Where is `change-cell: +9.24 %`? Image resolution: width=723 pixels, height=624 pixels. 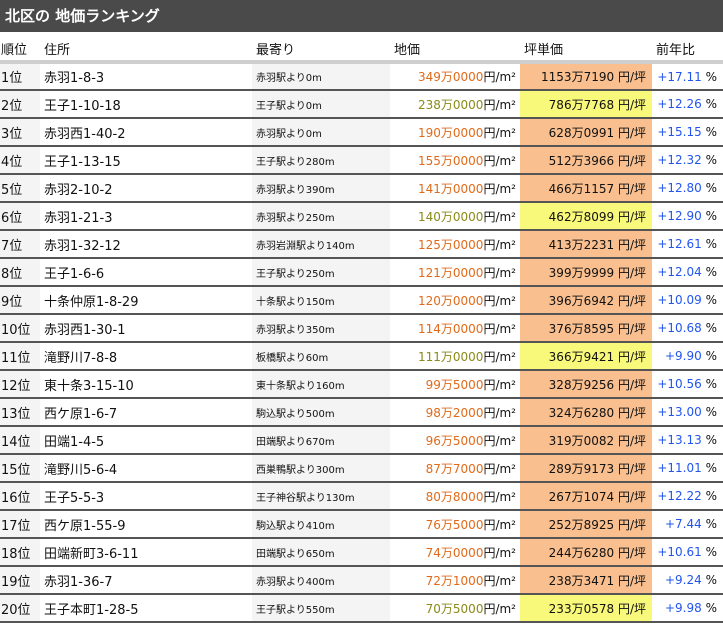 change-cell: +9.24 % is located at coordinates (687, 580).